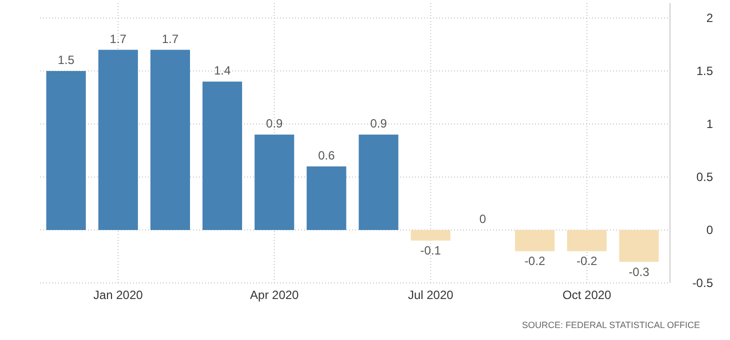 Image resolution: width=730 pixels, height=340 pixels. Describe the element at coordinates (639, 271) in the screenshot. I see `data-label: -0.3` at that location.